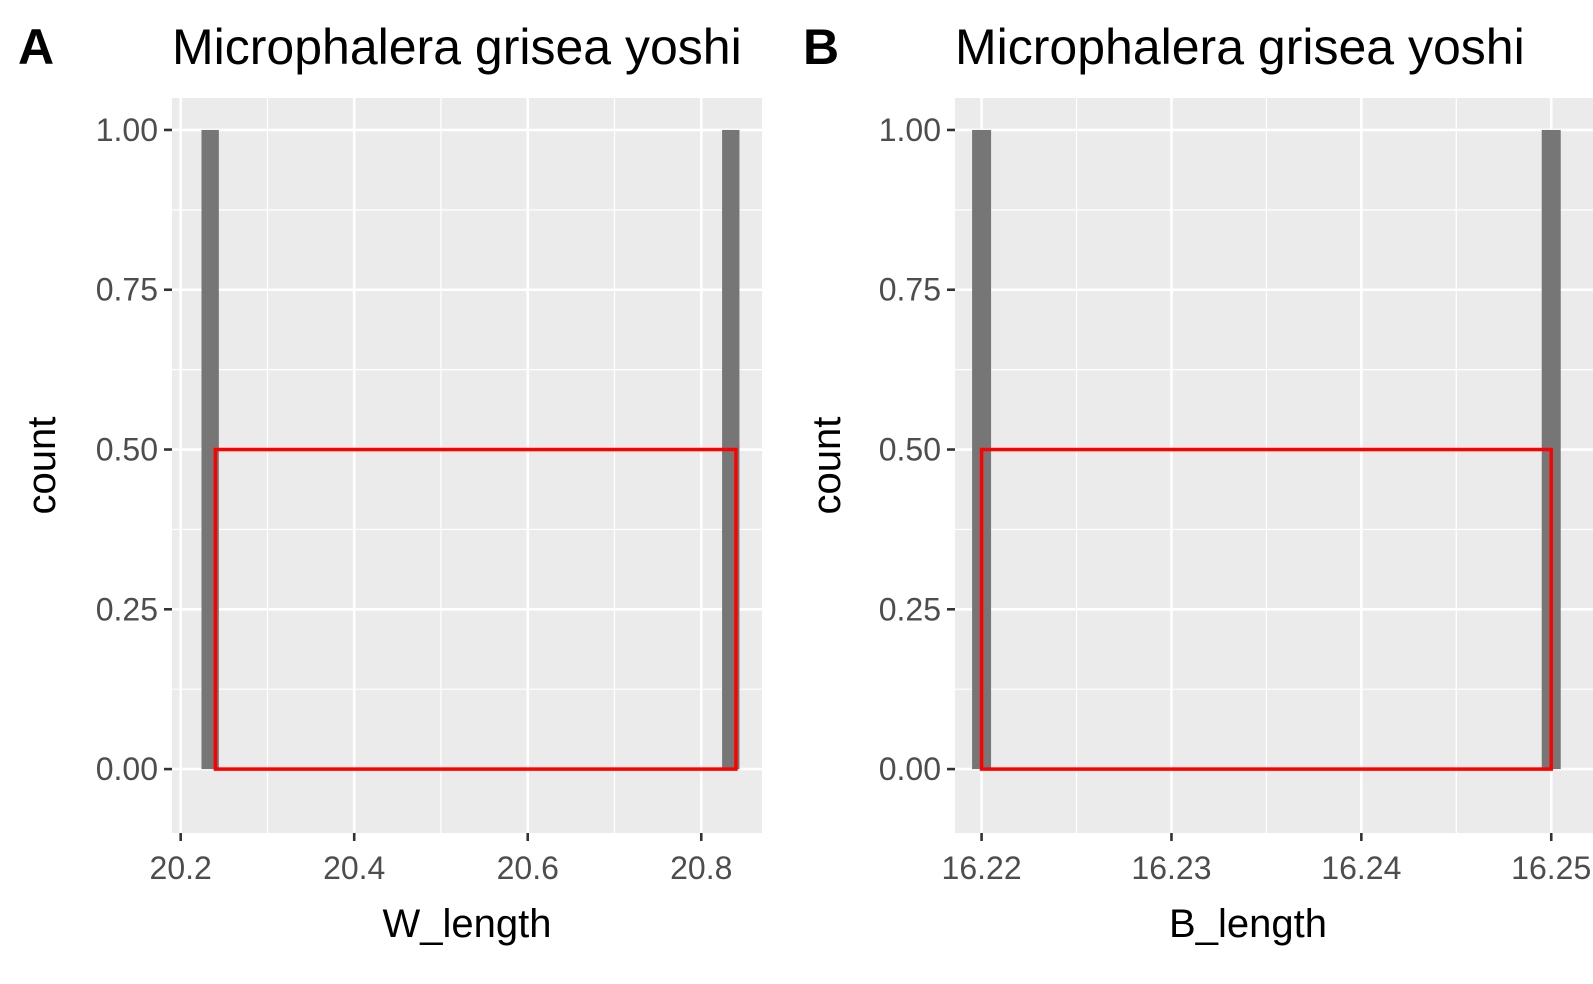 The width and height of the screenshot is (1593, 984). I want to click on x-tick-label: 20.8, so click(701, 868).